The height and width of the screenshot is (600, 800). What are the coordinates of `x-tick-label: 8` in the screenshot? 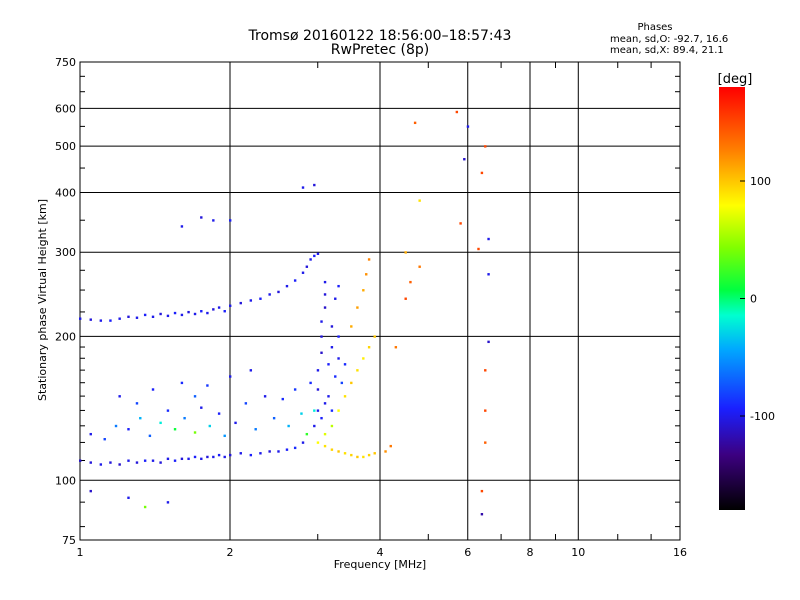 It's located at (530, 552).